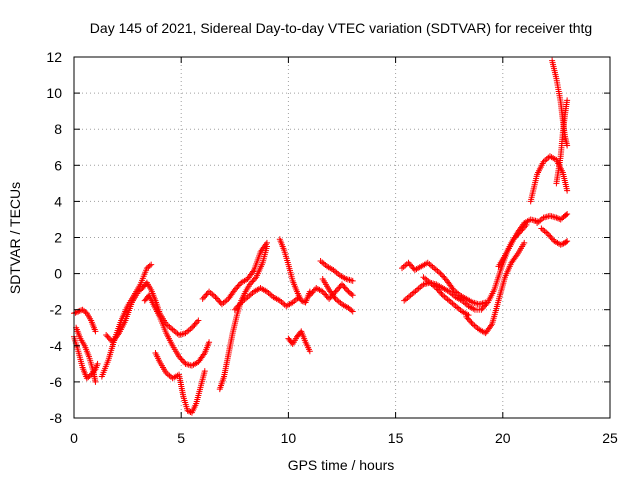 This screenshot has width=640, height=480. I want to click on y-tick-label: 6, so click(58, 165).